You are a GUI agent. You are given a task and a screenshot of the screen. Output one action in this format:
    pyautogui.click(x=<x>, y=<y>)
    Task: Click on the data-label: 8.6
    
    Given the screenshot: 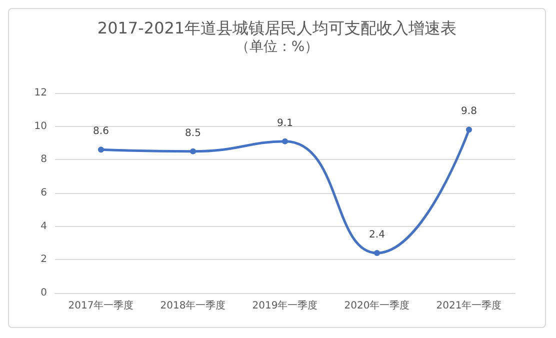 What is the action you would take?
    pyautogui.click(x=101, y=132)
    